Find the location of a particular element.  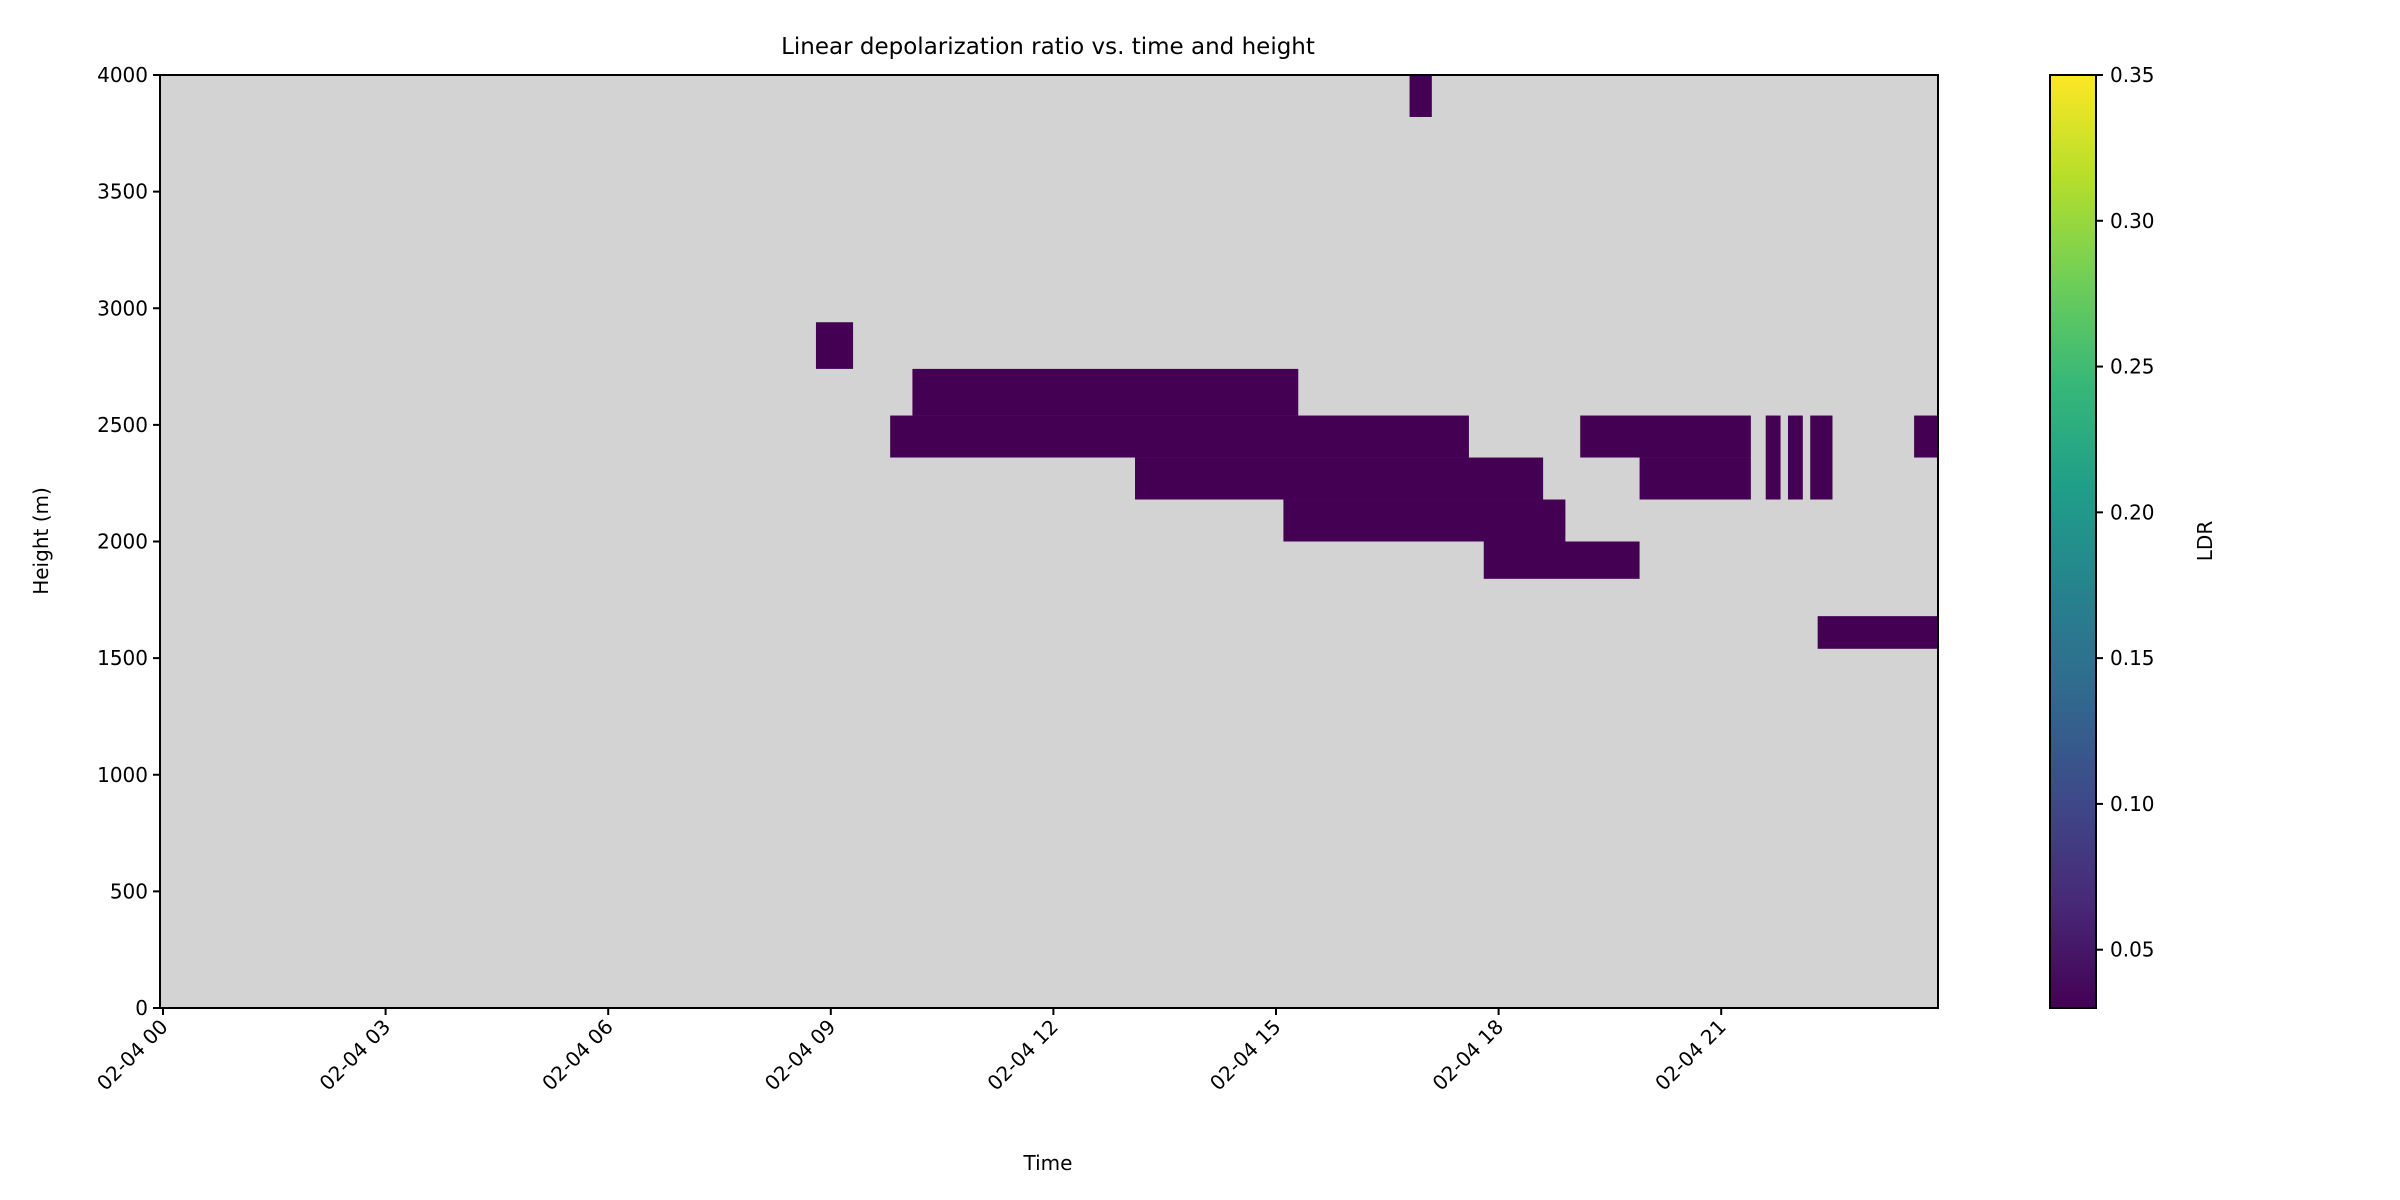

colorbar-label: LDR is located at coordinates (2205, 541).